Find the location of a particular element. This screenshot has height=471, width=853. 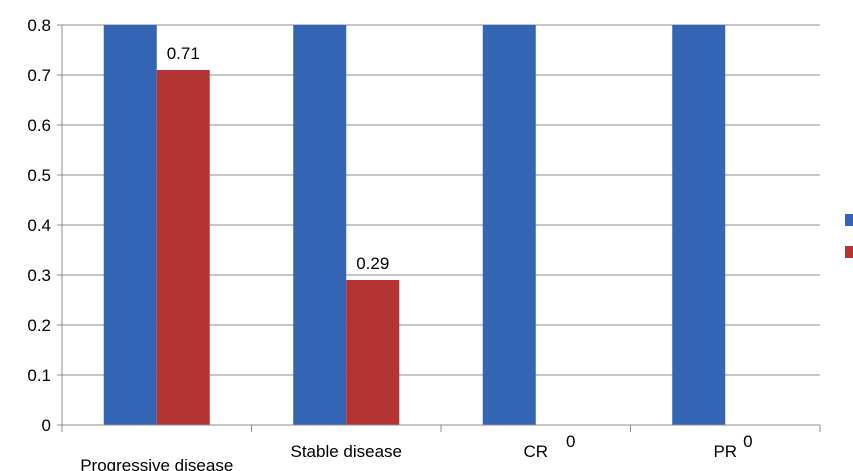

y-tick-label: 0.8 is located at coordinates (39, 25).